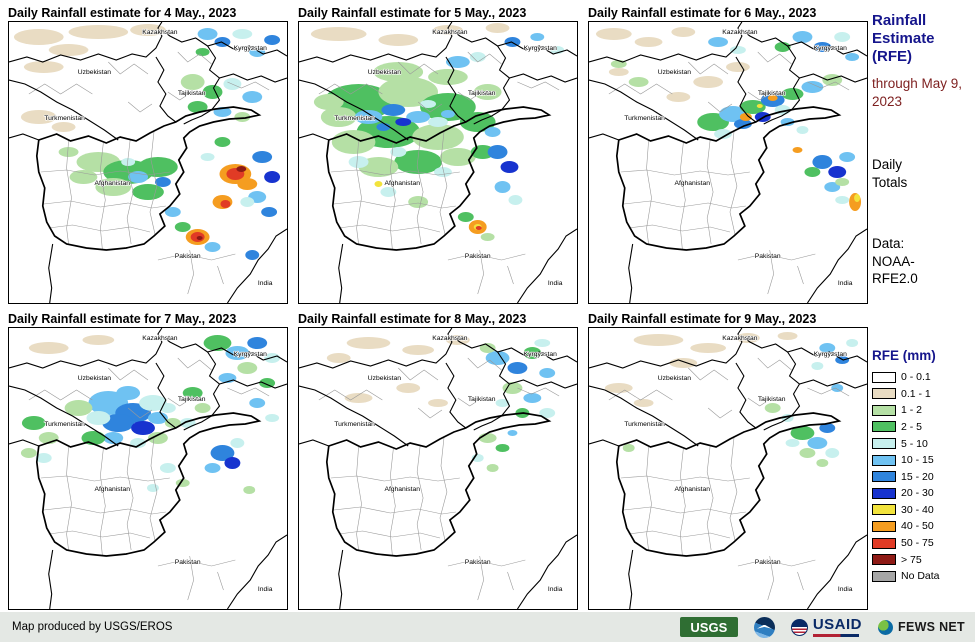 The height and width of the screenshot is (642, 975). Describe the element at coordinates (826, 627) in the screenshot. I see `usaid-logo: USAID` at that location.